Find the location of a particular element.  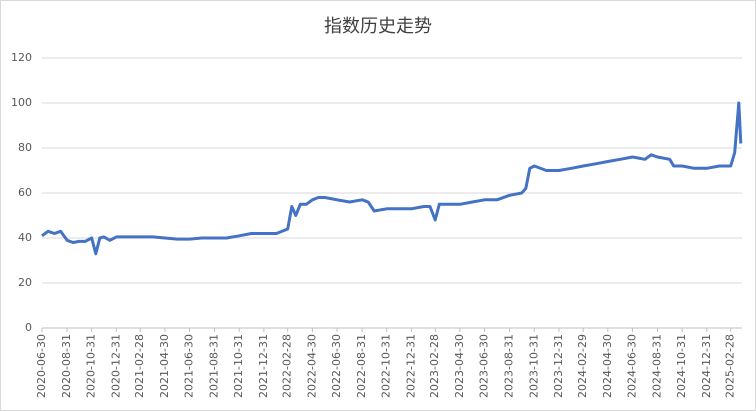

x-tick-label: 2024-08-31 is located at coordinates (657, 366).